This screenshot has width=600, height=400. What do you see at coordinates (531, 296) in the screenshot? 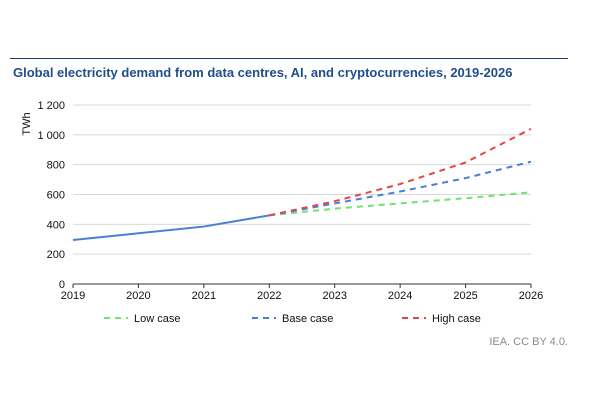
I see `x-tick-label: 2026` at bounding box center [531, 296].